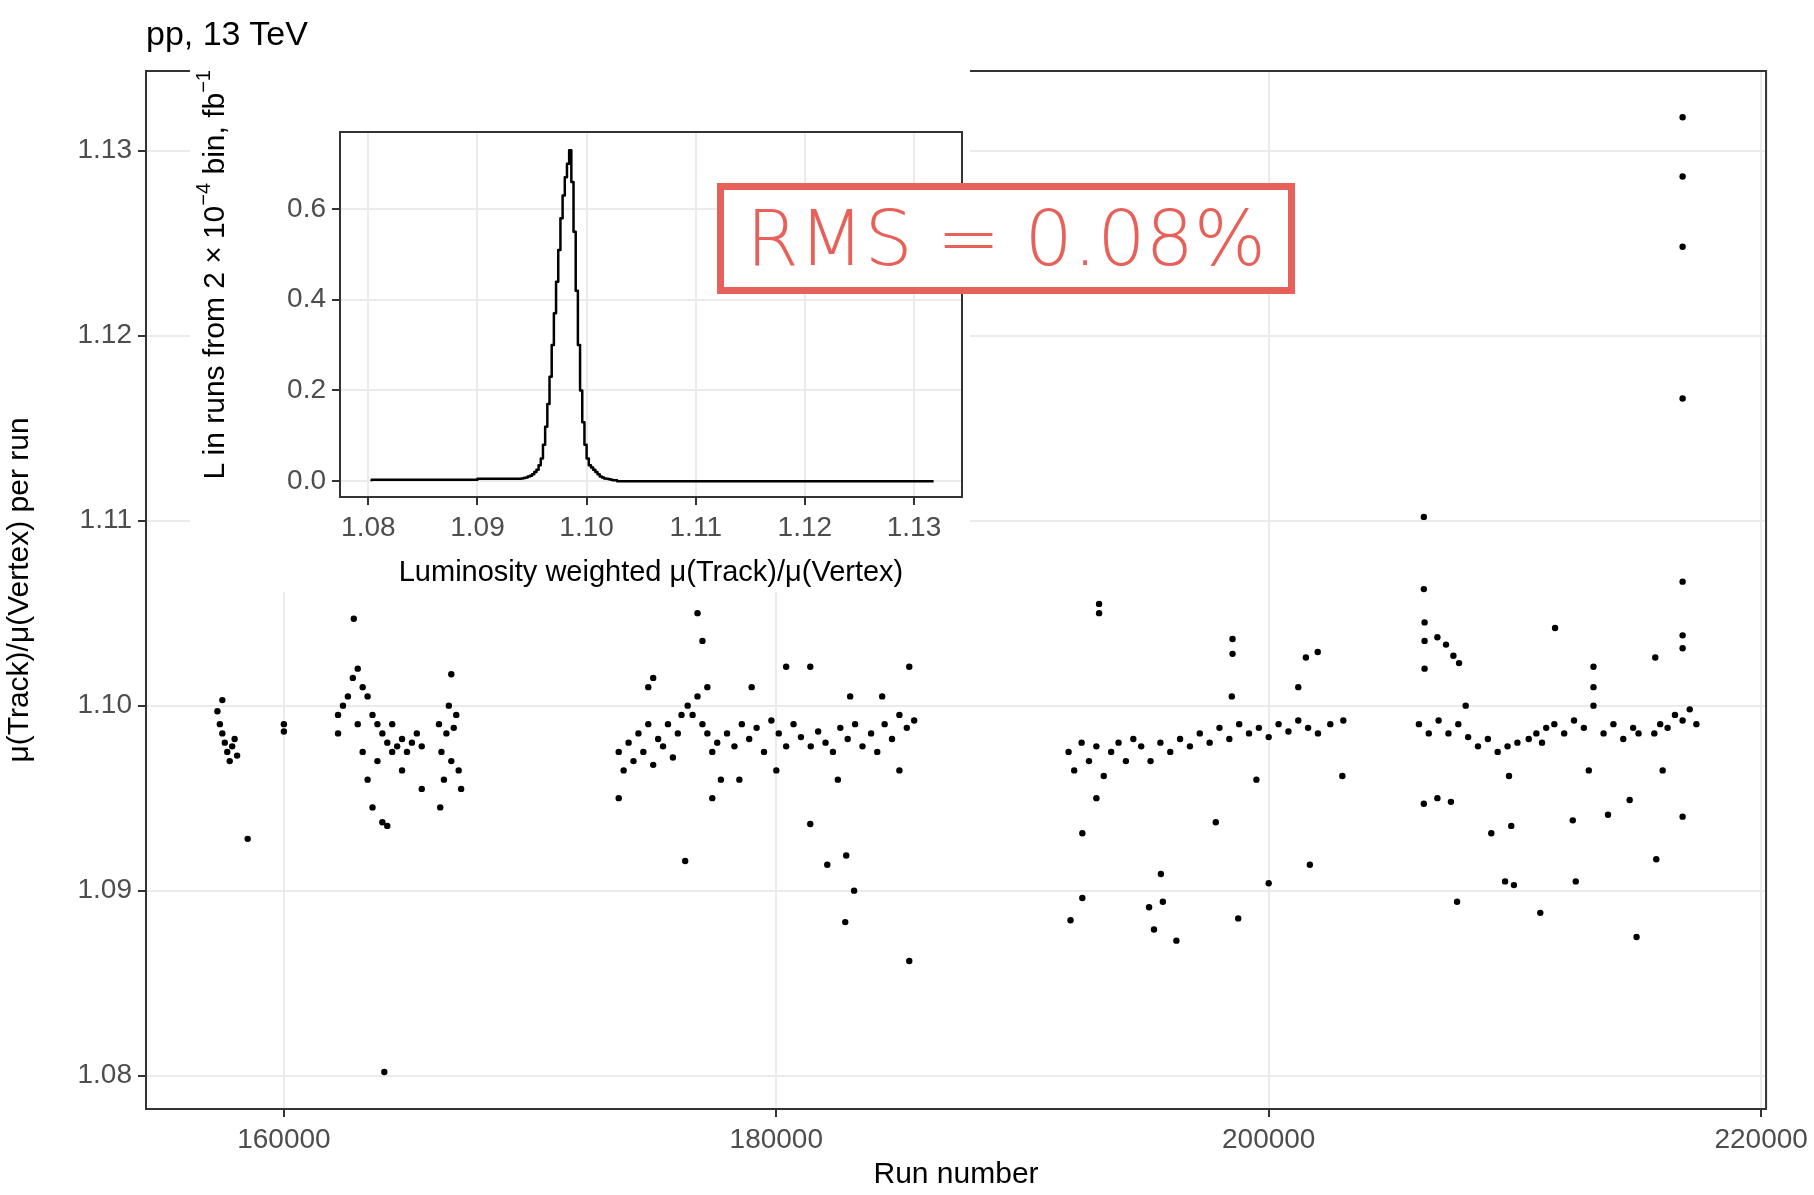  Describe the element at coordinates (104, 704) in the screenshot. I see `y-tick-label: 1.10` at that location.